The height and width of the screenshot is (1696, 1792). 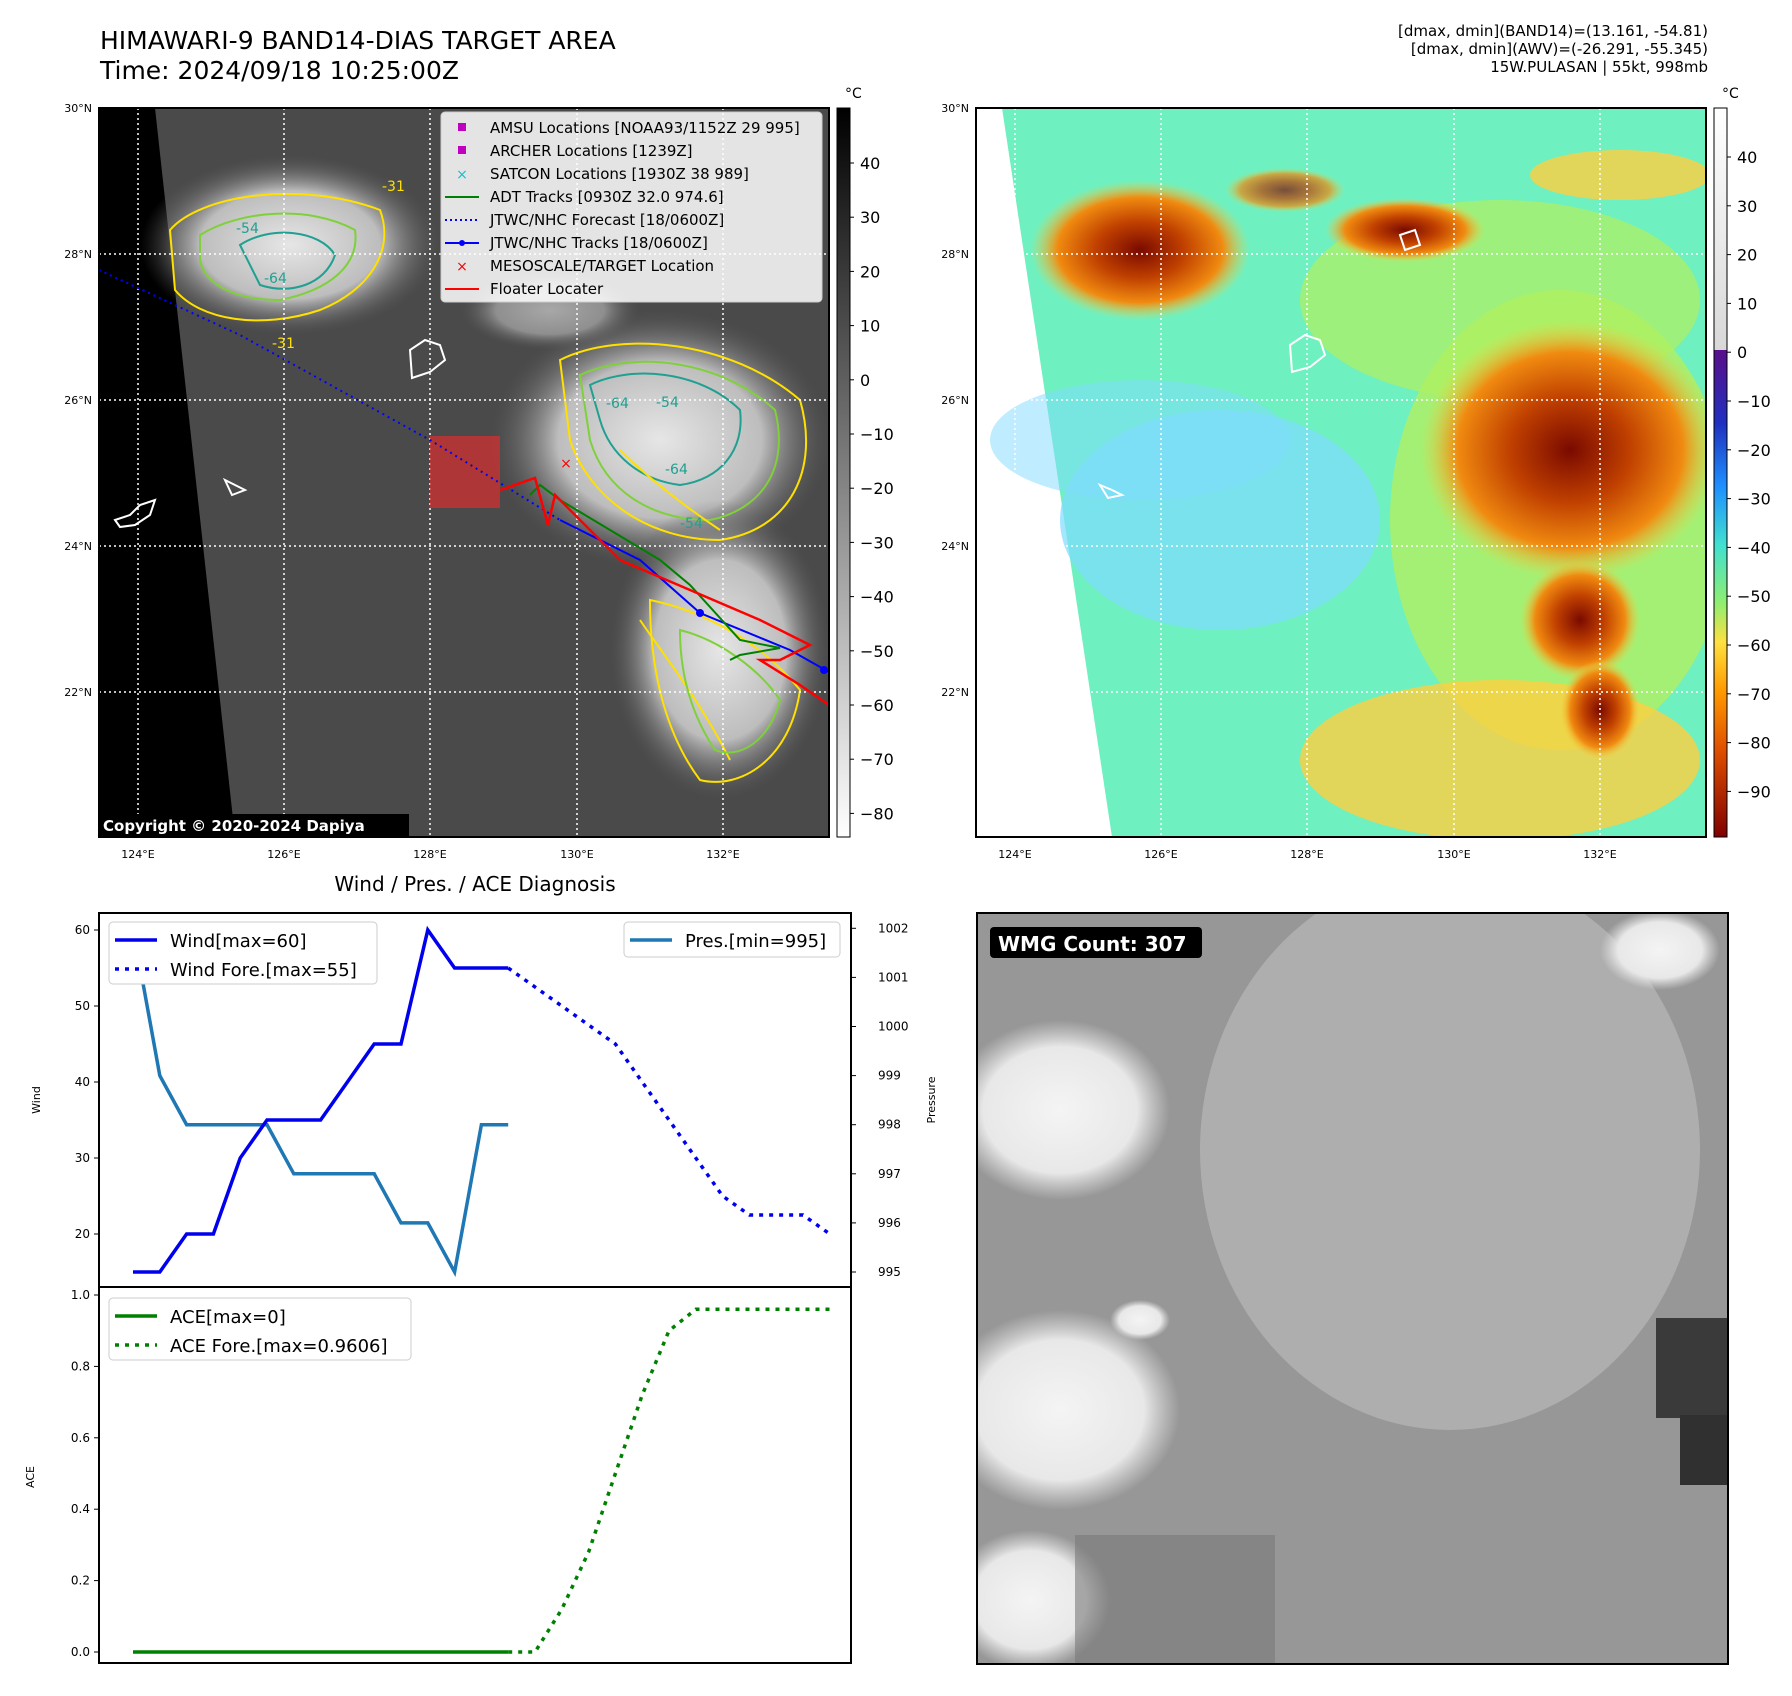 What do you see at coordinates (566, 464) in the screenshot?
I see `mesoscale-target-marker: ×` at bounding box center [566, 464].